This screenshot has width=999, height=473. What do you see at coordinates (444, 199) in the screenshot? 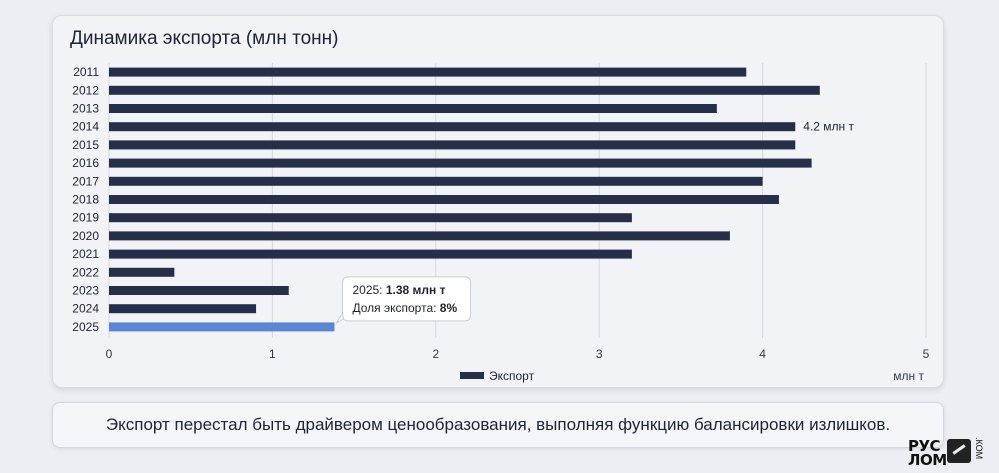
I see `bar-2018` at bounding box center [444, 199].